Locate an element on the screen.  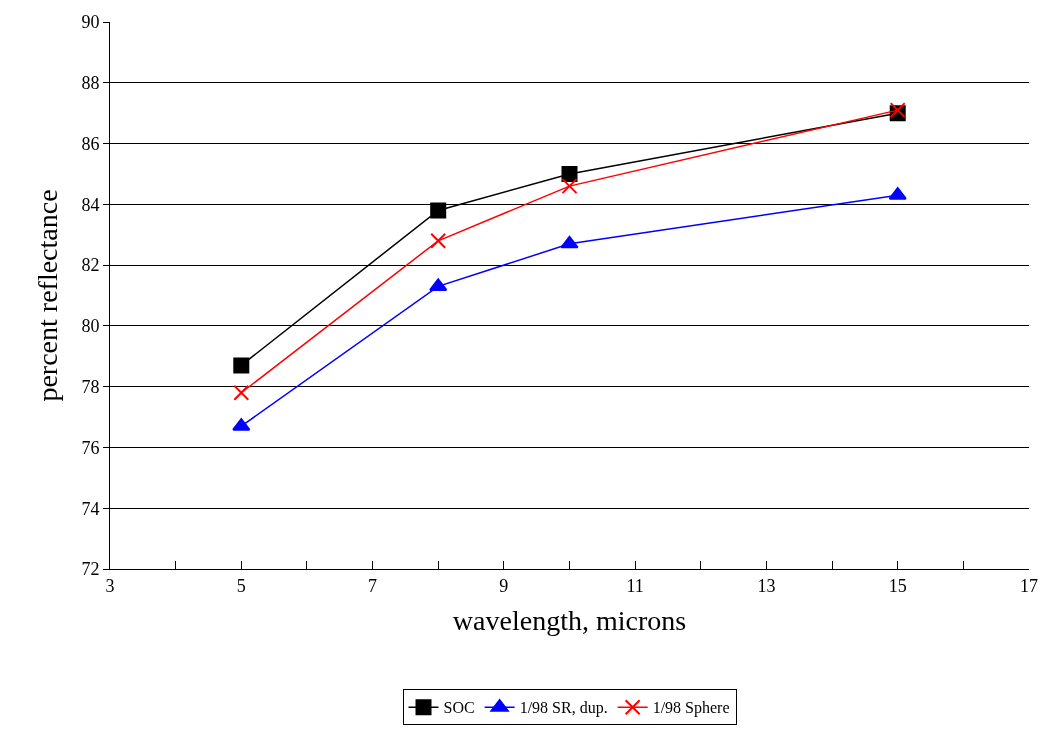
y-tick-label: 88 is located at coordinates (90, 83).